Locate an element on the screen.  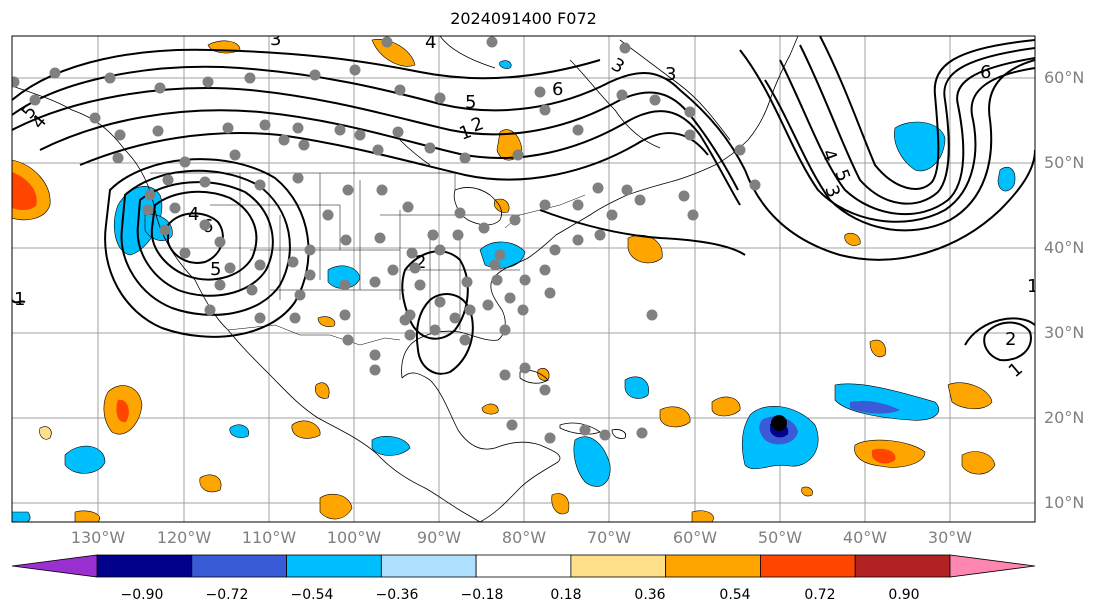
lat-label: 30°N is located at coordinates (1064, 332).